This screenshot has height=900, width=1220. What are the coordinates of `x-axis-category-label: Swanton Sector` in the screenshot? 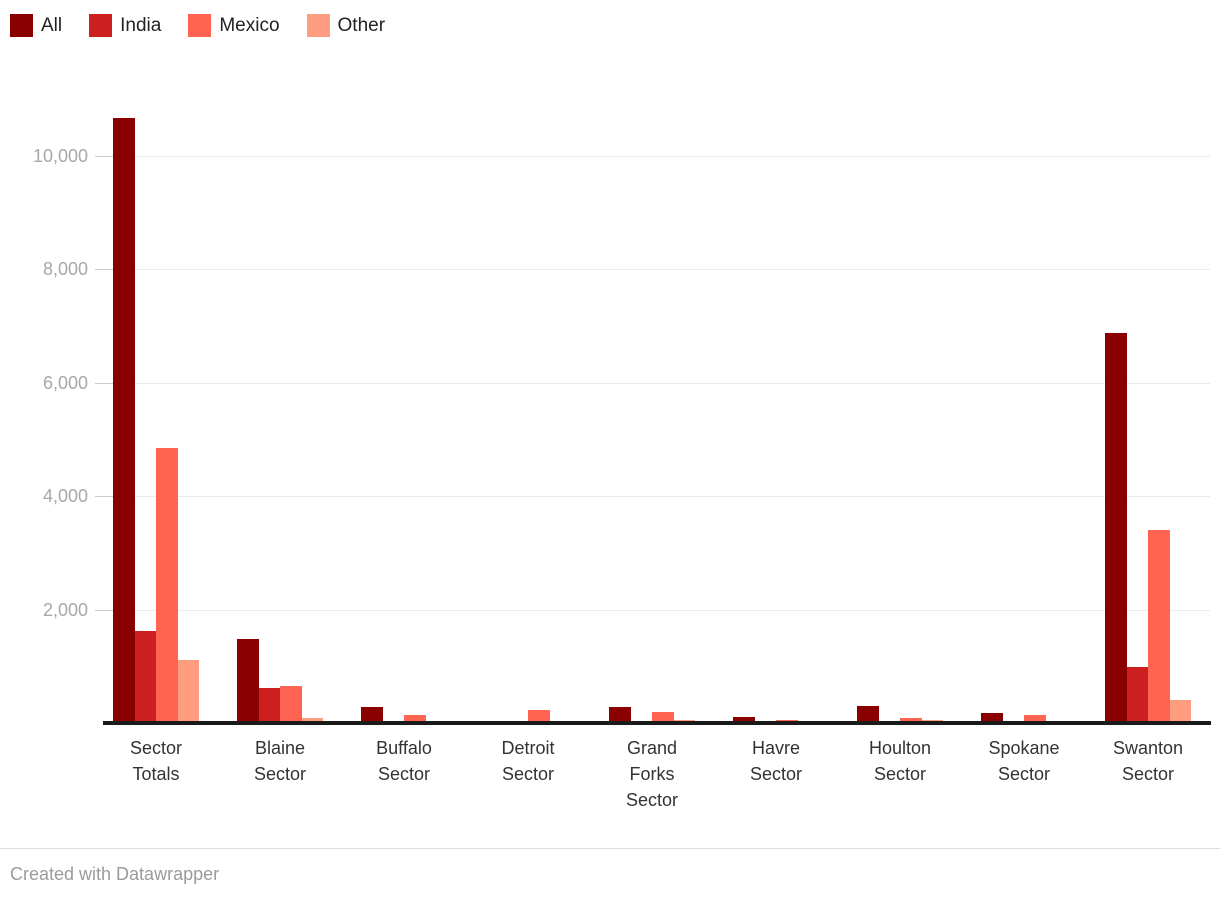 It's located at (1148, 761).